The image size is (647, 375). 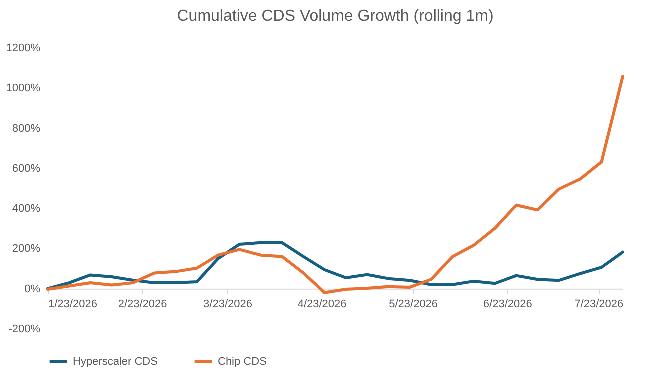 What do you see at coordinates (335, 16) in the screenshot?
I see `chart-title: Cumulative CDS Volume Growth (rolling 1m)` at bounding box center [335, 16].